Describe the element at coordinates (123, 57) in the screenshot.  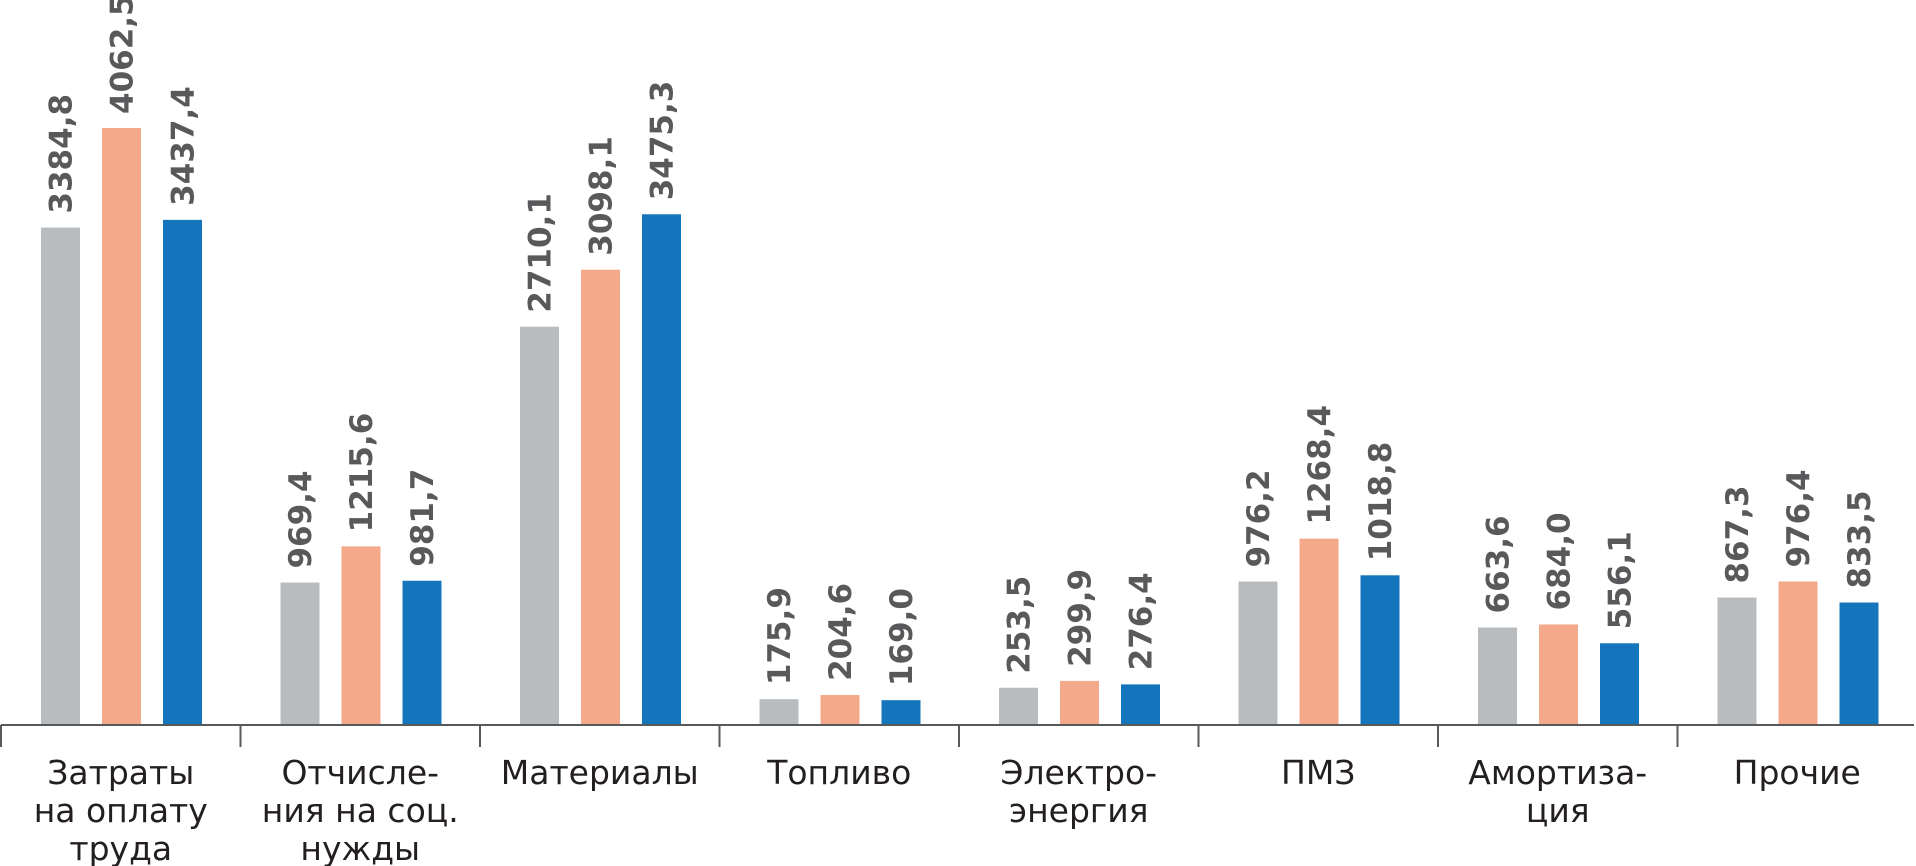
I see `data-label-series2-1: 4062,5` at that location.